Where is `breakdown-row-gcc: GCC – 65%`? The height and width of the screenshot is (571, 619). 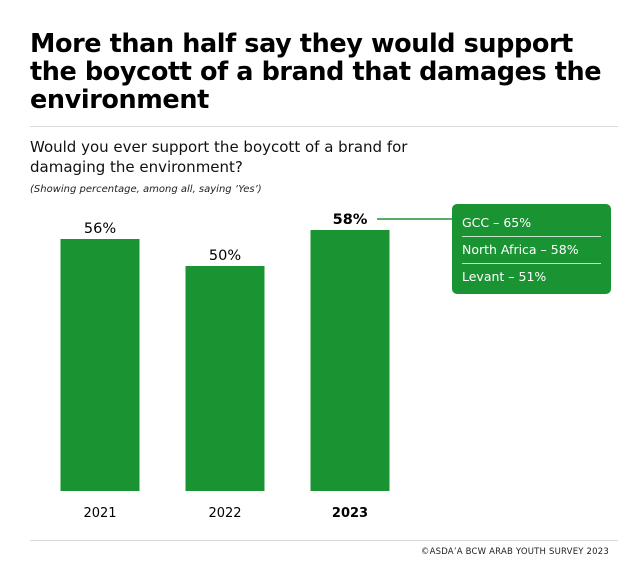
breakdown-row-gcc: GCC – 65% is located at coordinates (497, 222).